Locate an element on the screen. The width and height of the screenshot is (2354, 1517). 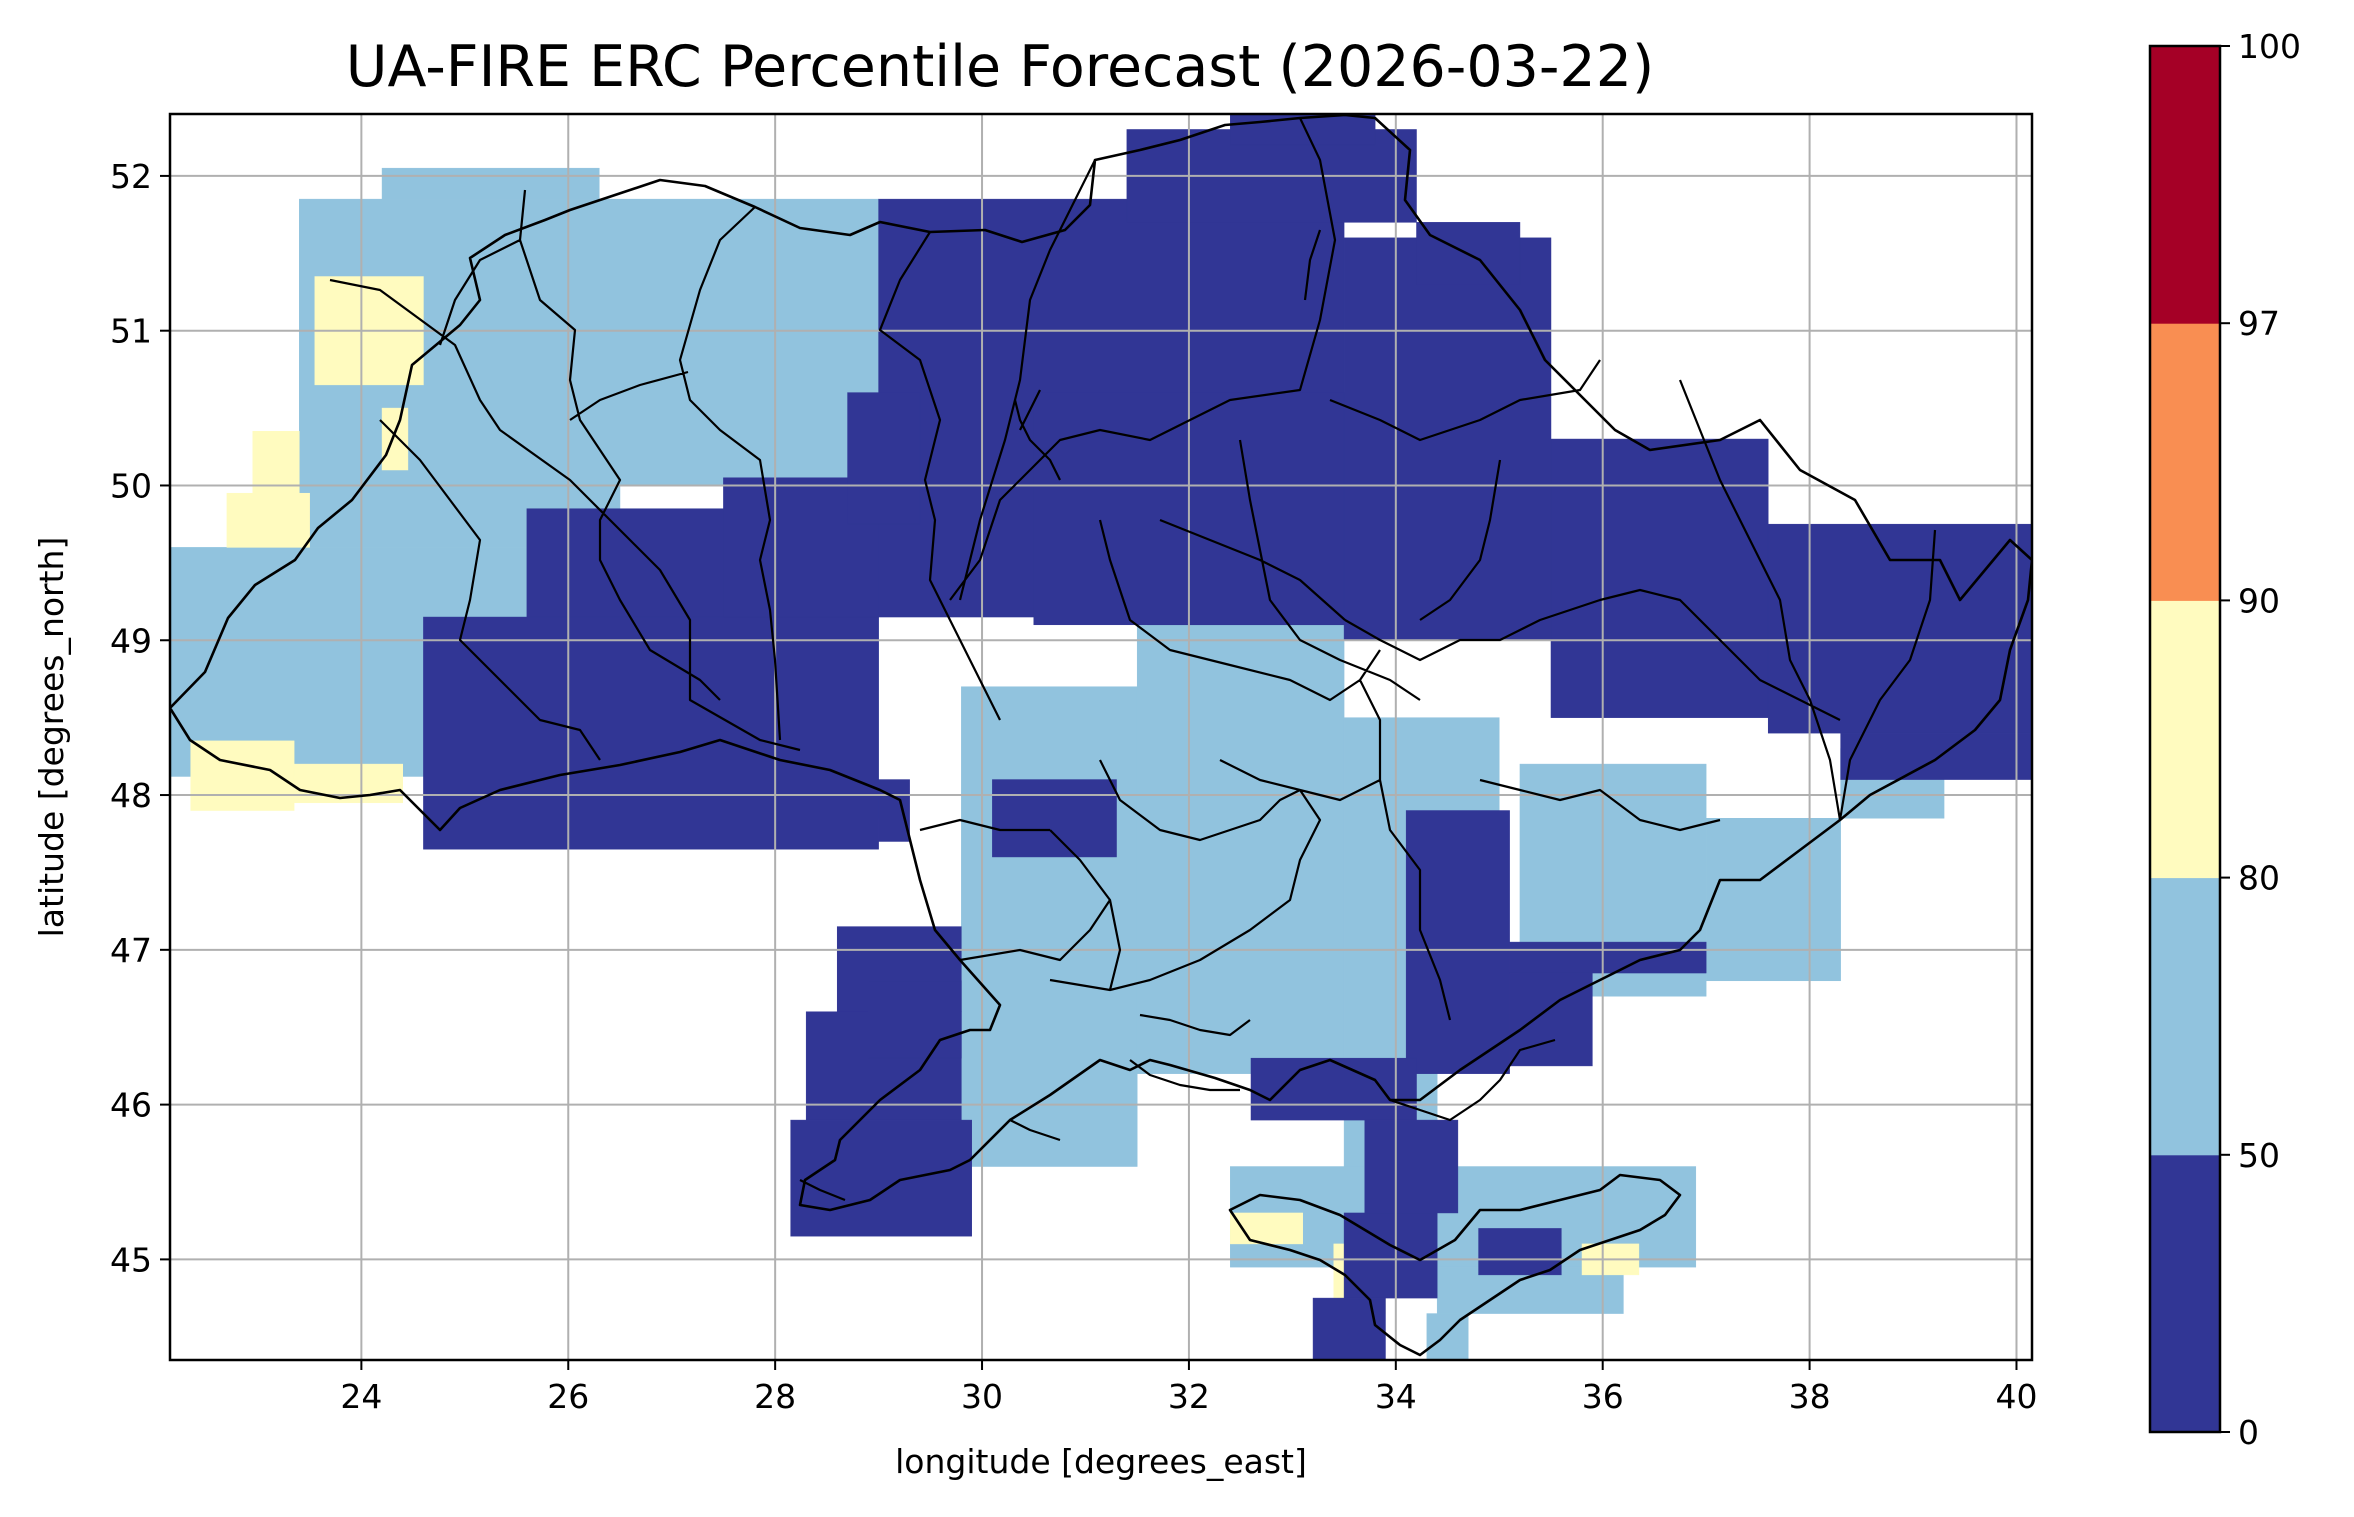
y-tick-label: 51 is located at coordinates (131, 331).